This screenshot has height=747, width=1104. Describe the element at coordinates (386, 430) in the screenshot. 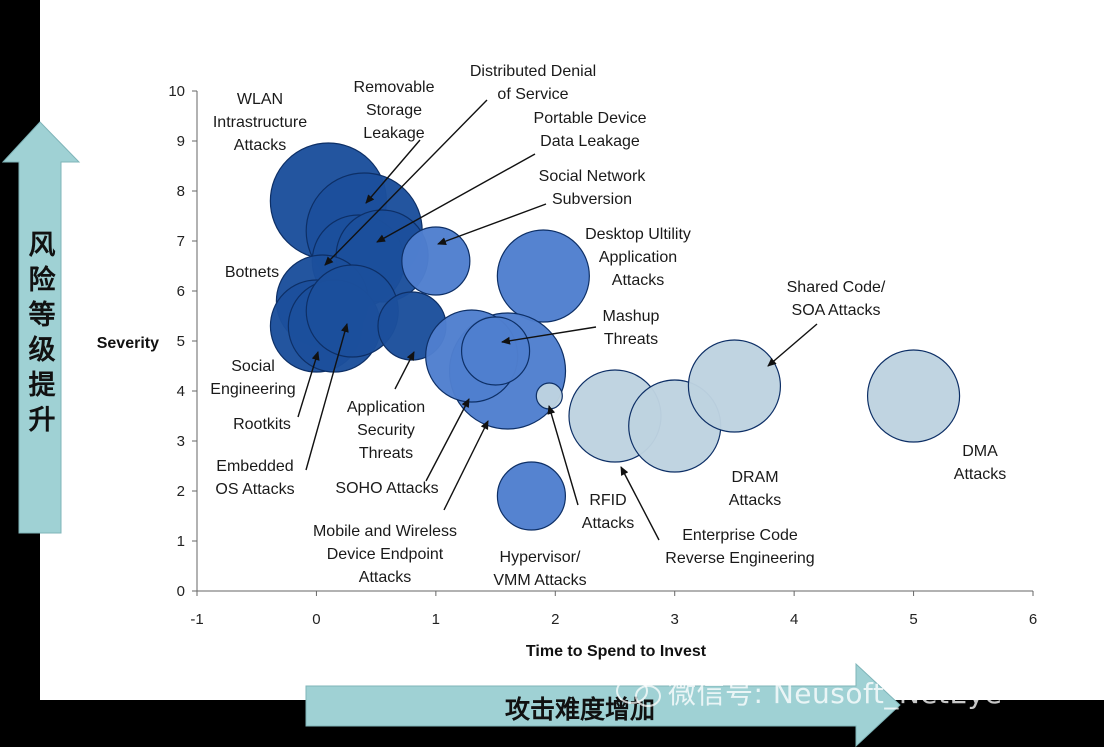

I see `annotation-line: Security` at that location.